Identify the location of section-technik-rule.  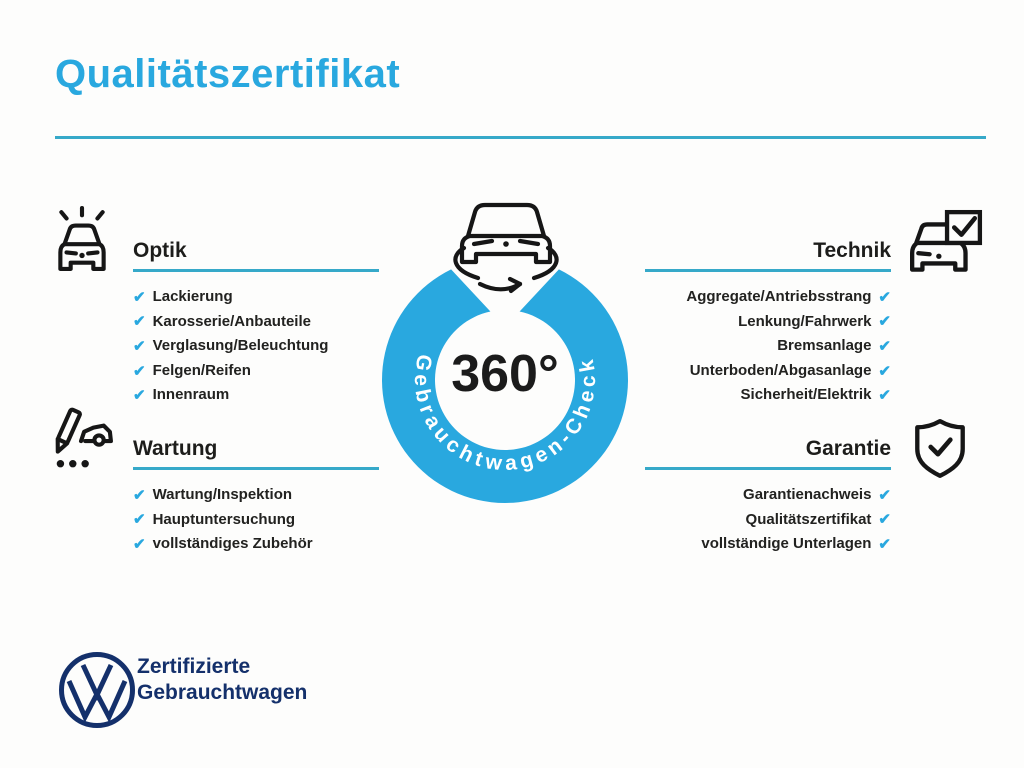
(768, 270).